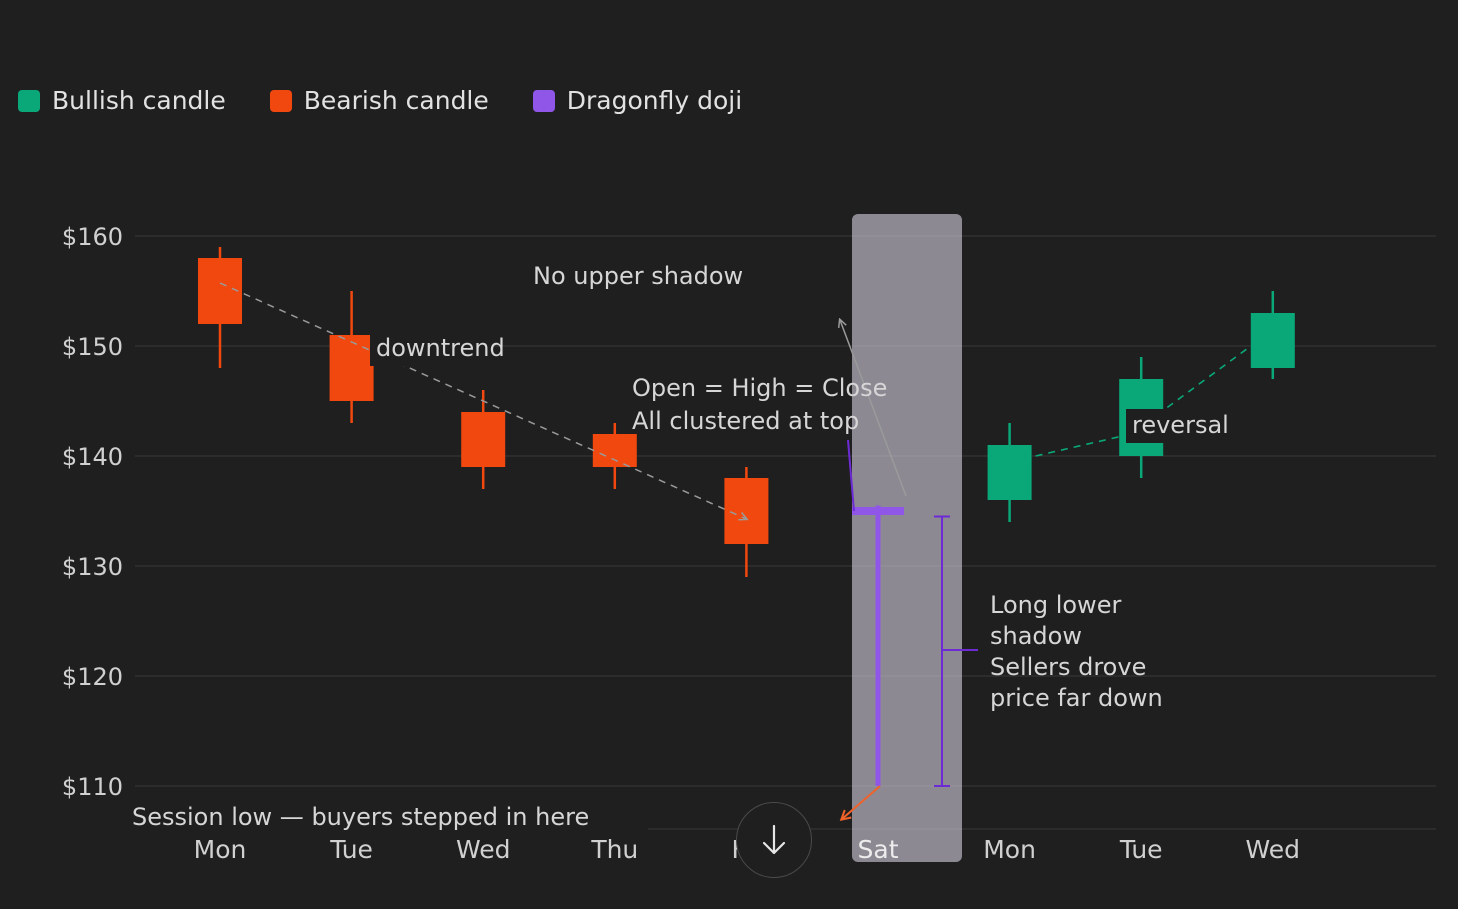 This screenshot has height=909, width=1458. I want to click on lower-shadow-label-line: Sellers drove, so click(1068, 667).